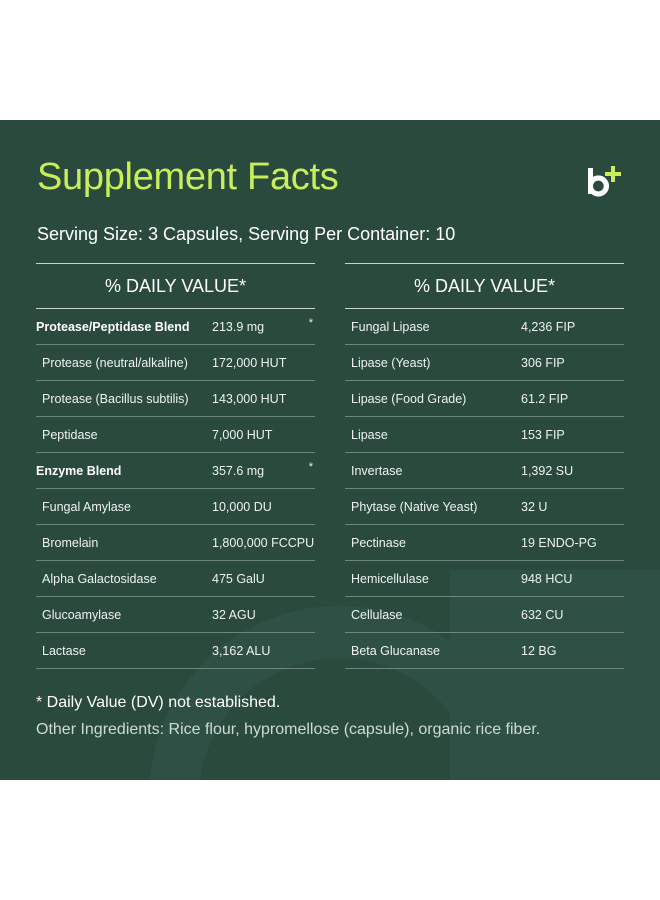 The height and width of the screenshot is (900, 660). I want to click on ingredient-name: Cellulase, so click(377, 615).